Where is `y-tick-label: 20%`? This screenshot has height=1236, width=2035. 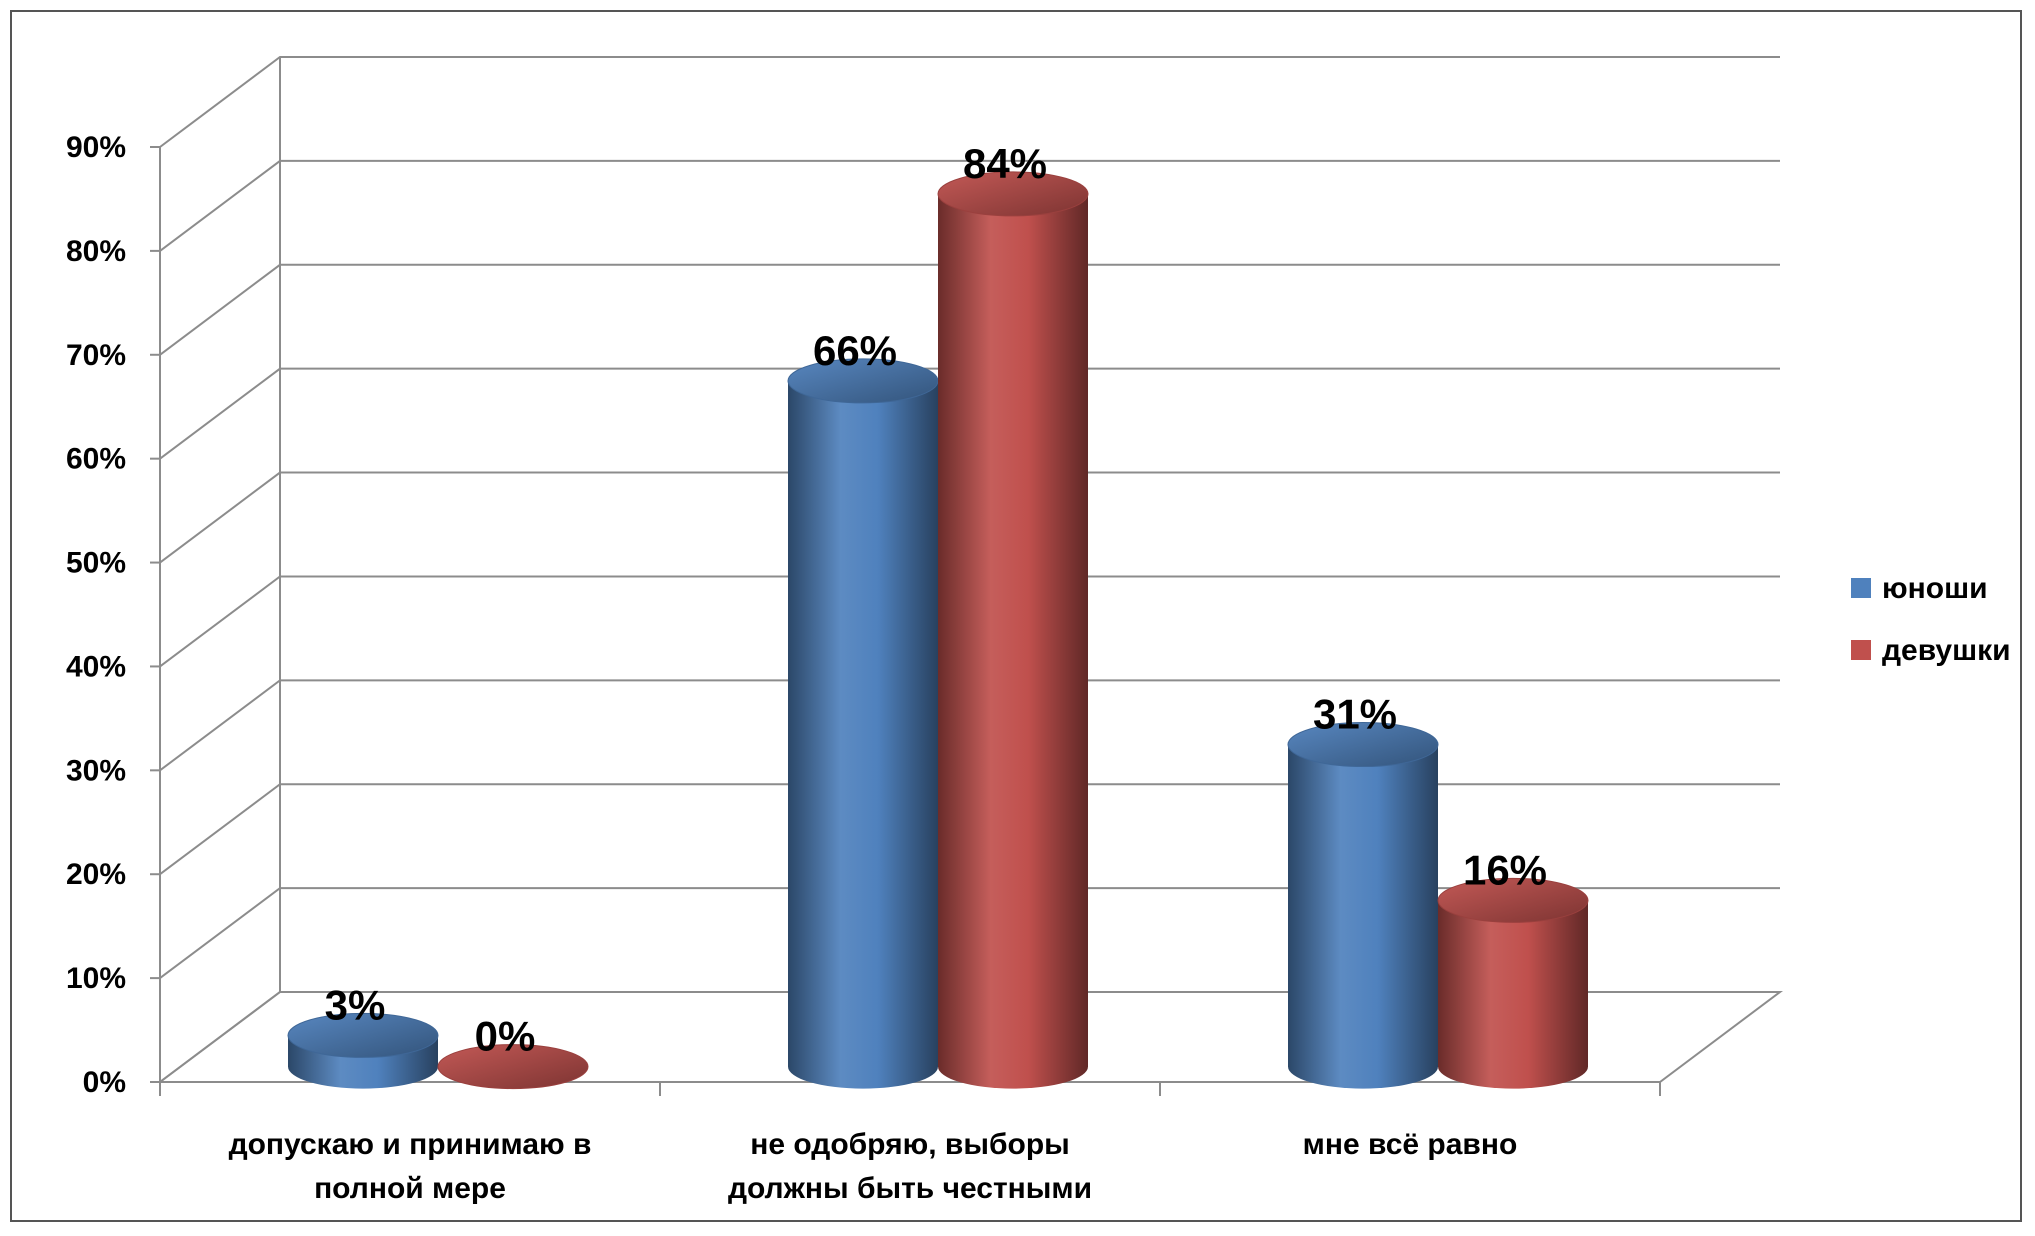 y-tick-label: 20% is located at coordinates (96, 874).